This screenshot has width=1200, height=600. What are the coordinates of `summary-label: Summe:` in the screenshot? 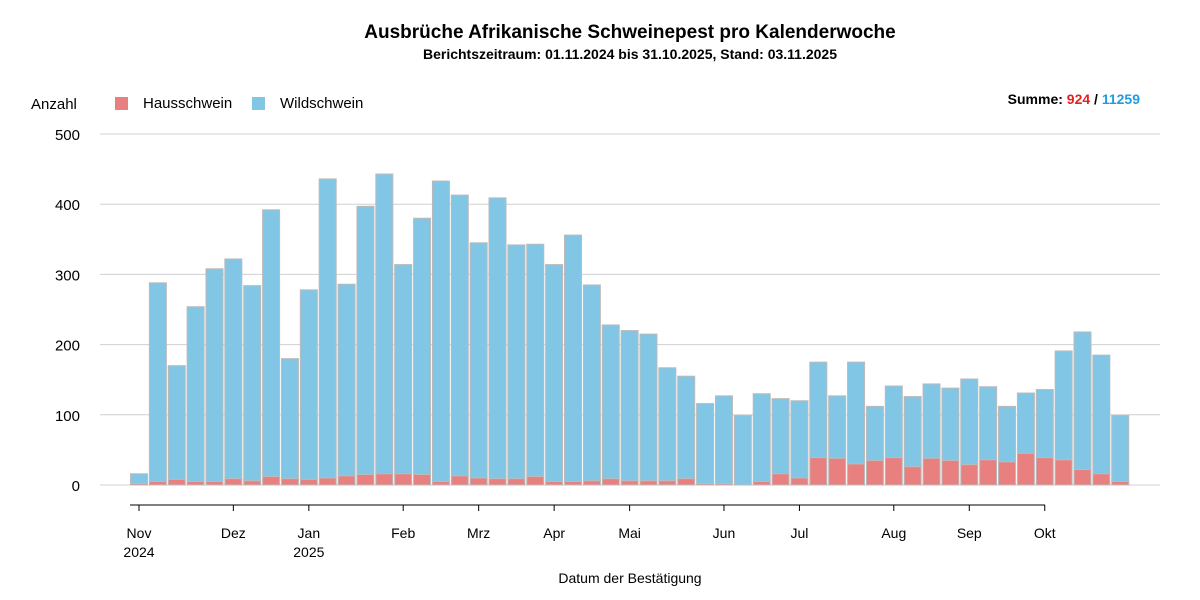 It's located at (1035, 99).